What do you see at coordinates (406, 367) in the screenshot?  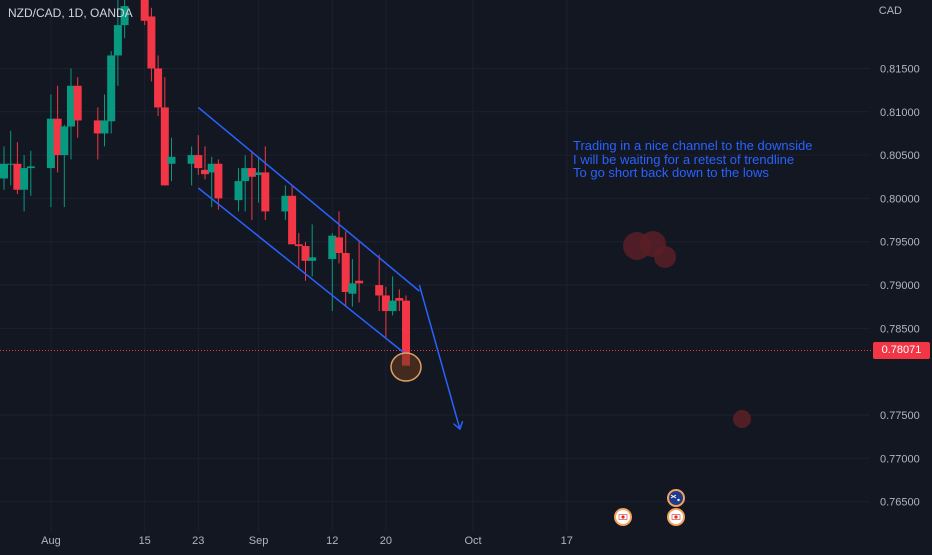 I see `low-highlight-circle` at bounding box center [406, 367].